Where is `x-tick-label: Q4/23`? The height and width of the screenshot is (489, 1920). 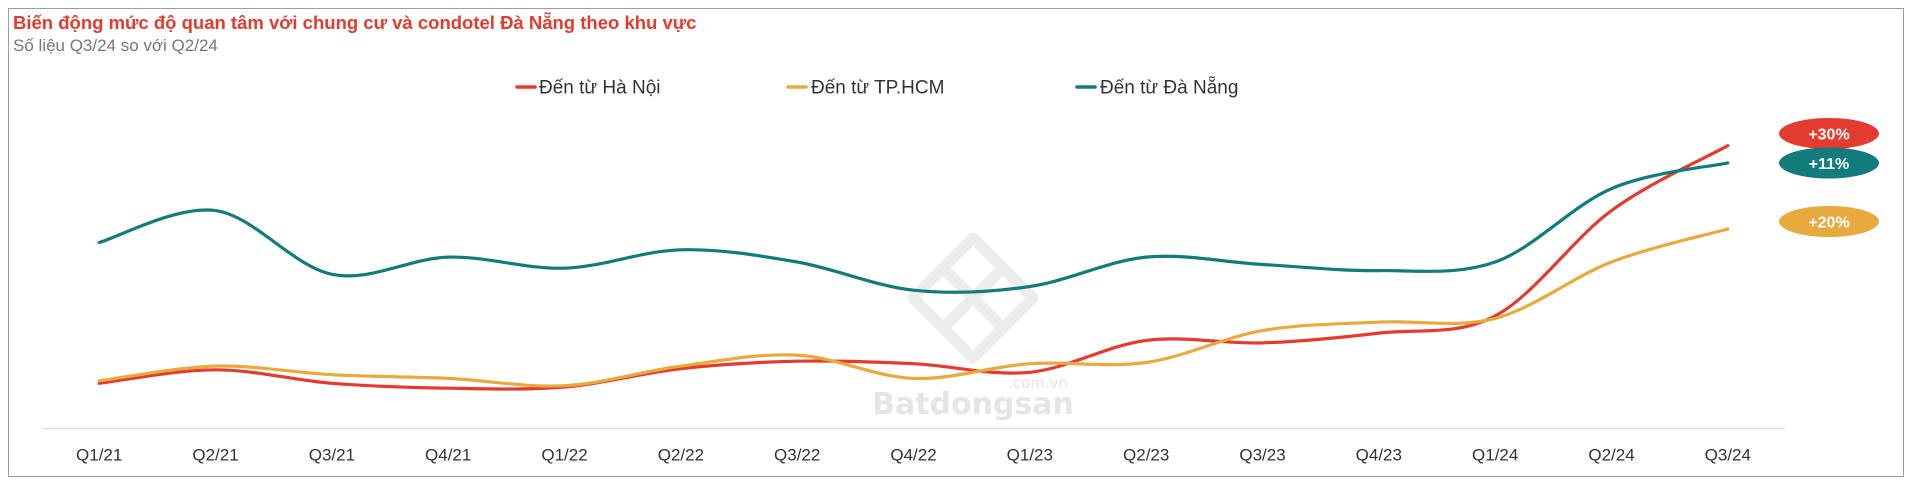 x-tick-label: Q4/23 is located at coordinates (1379, 455).